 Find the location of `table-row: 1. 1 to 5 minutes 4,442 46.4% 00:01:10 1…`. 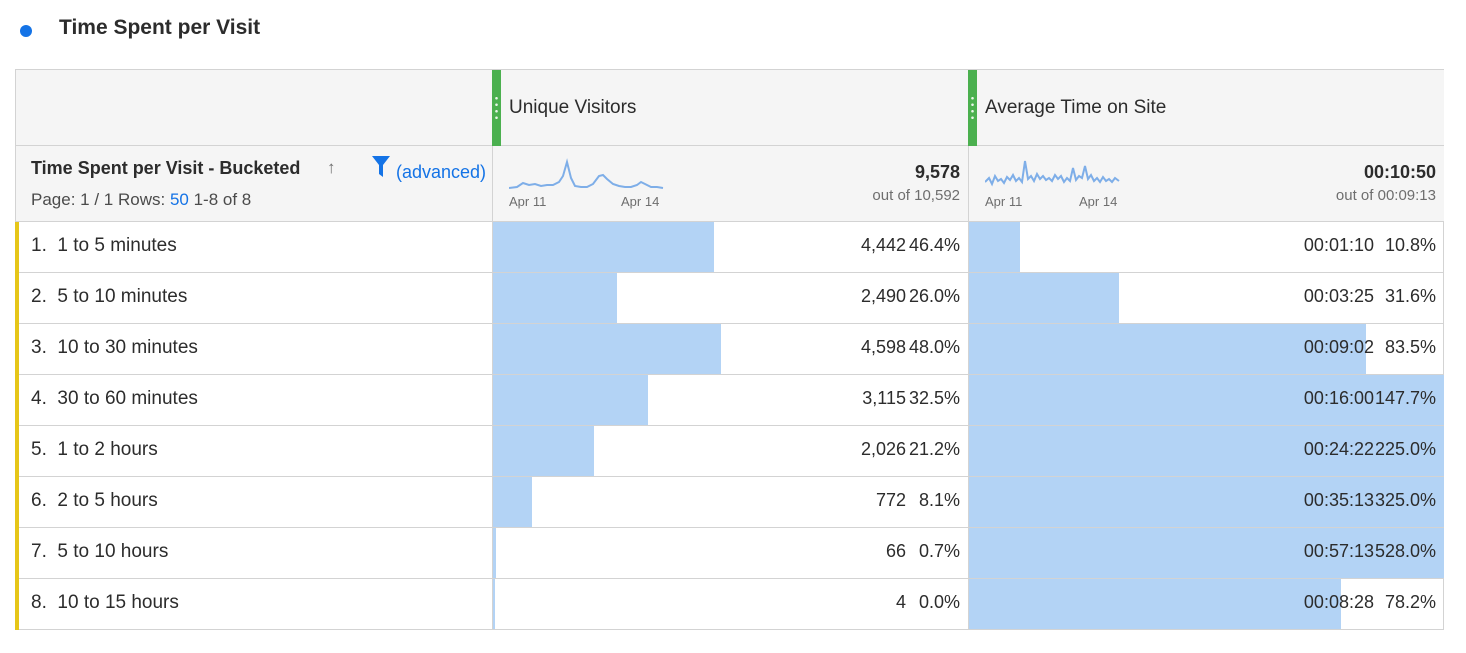

table-row: 1. 1 to 5 minutes 4,442 46.4% 00:01:10 1… is located at coordinates (729, 247).